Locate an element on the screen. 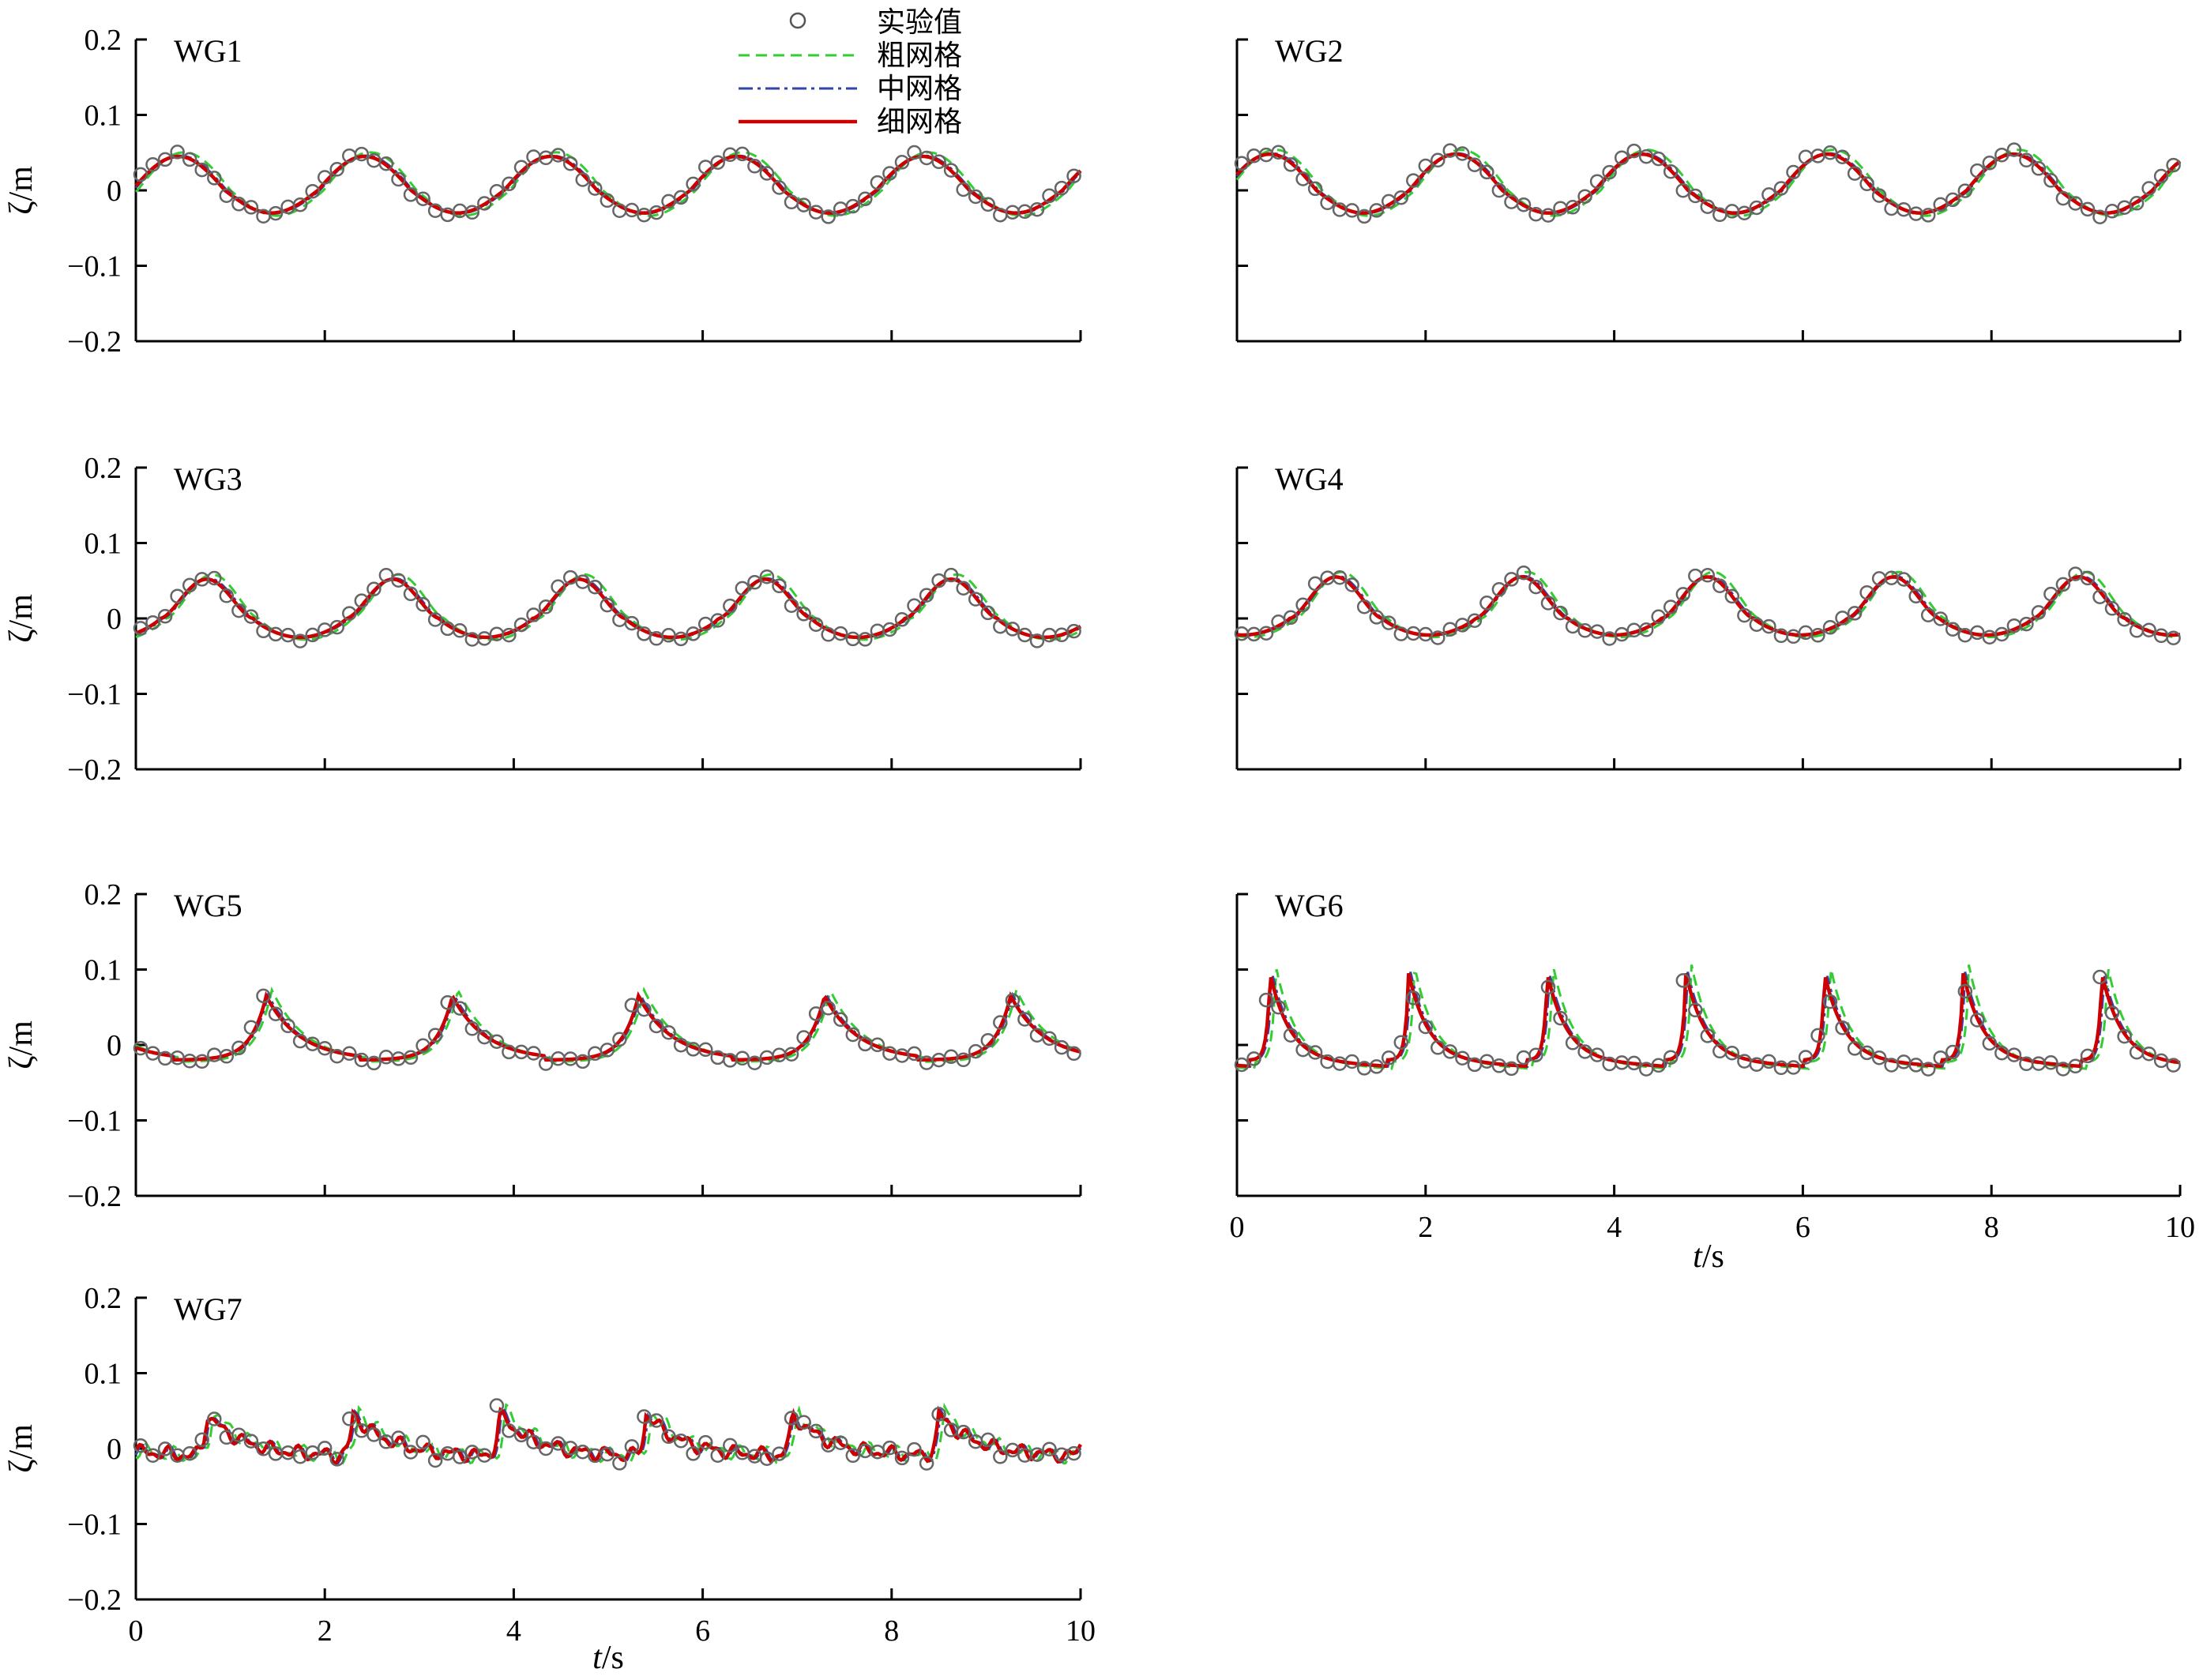 The height and width of the screenshot is (1680, 2203). x-tick-label: 0 is located at coordinates (1237, 1227).